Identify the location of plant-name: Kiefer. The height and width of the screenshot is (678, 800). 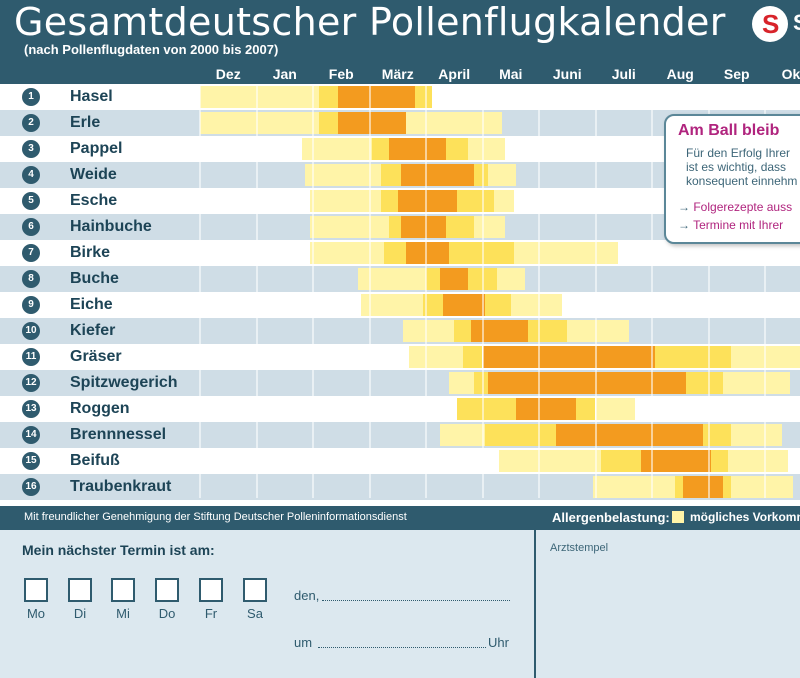
(93, 330).